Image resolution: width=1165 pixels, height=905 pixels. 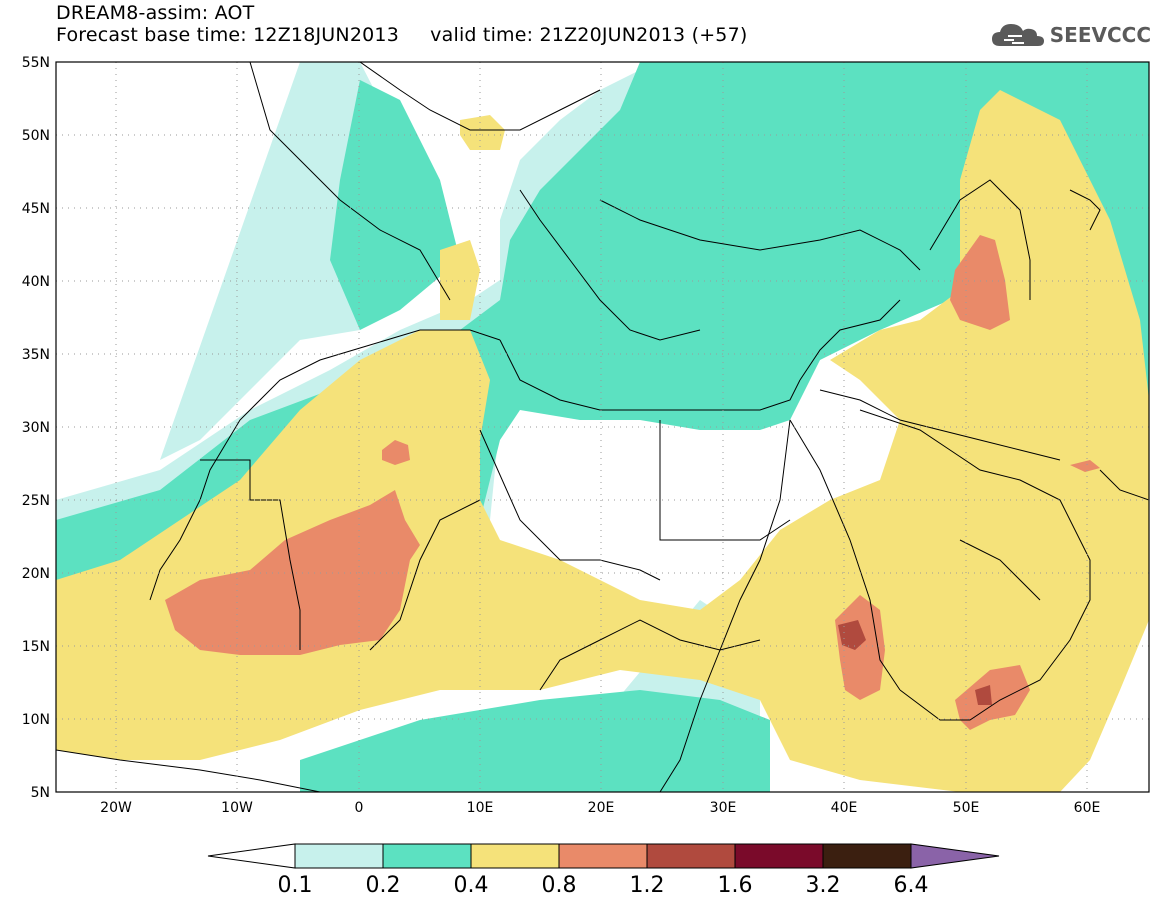 What do you see at coordinates (559, 885) in the screenshot?
I see `colorbar-label: 0.8` at bounding box center [559, 885].